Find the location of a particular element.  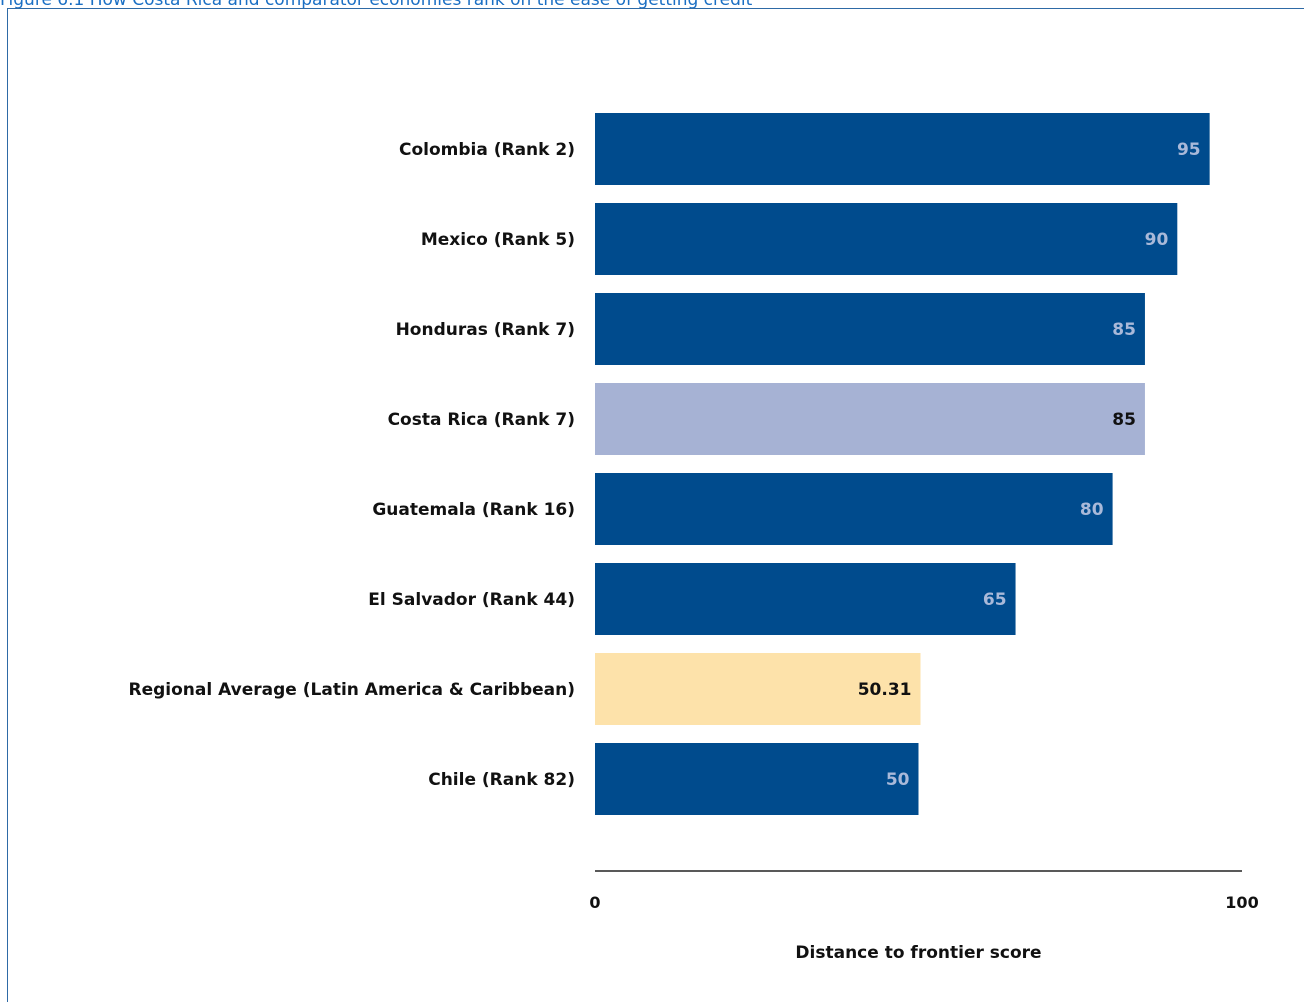

x-tick-label-100: 100 is located at coordinates (1241, 902).